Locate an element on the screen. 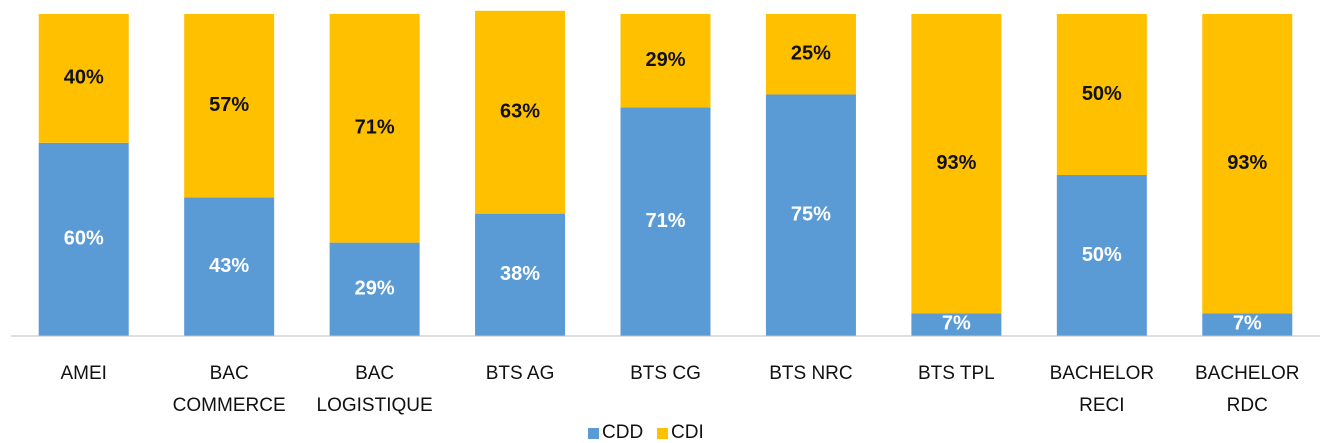 Image resolution: width=1327 pixels, height=443 pixels. x-tick-label: BTS CG is located at coordinates (665, 373).